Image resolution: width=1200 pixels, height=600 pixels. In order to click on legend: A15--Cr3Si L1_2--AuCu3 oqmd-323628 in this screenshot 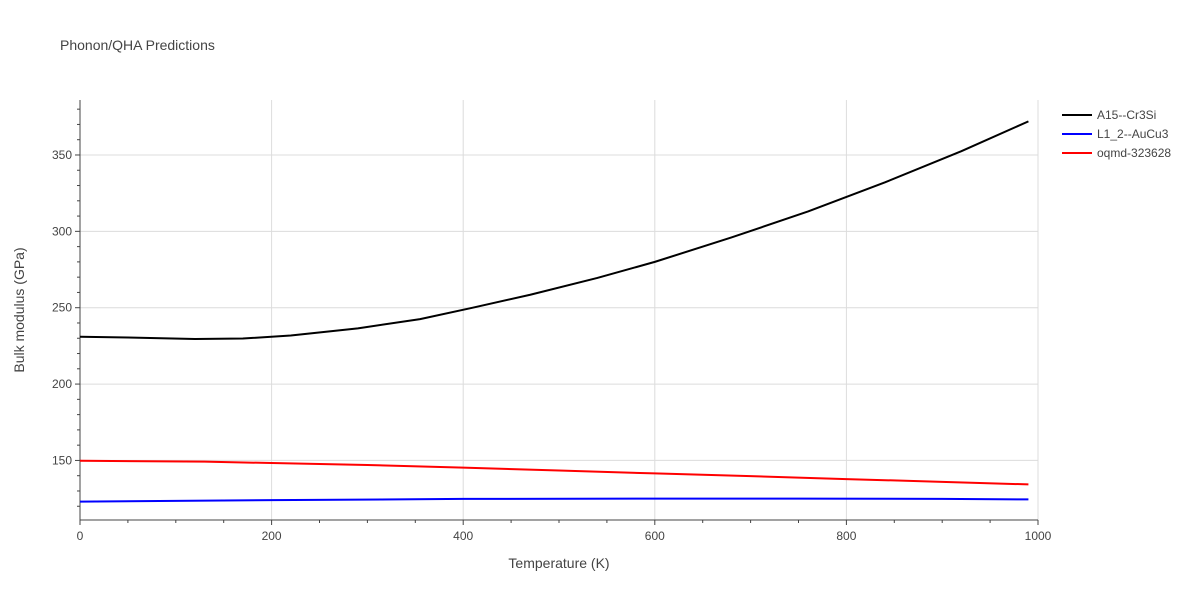, I will do `click(1116, 134)`.